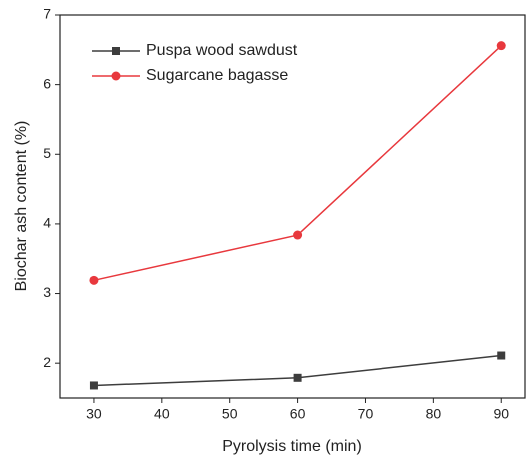 Image resolution: width=527 pixels, height=462 pixels. Describe the element at coordinates (47, 362) in the screenshot. I see `y-tick-label: 2` at that location.